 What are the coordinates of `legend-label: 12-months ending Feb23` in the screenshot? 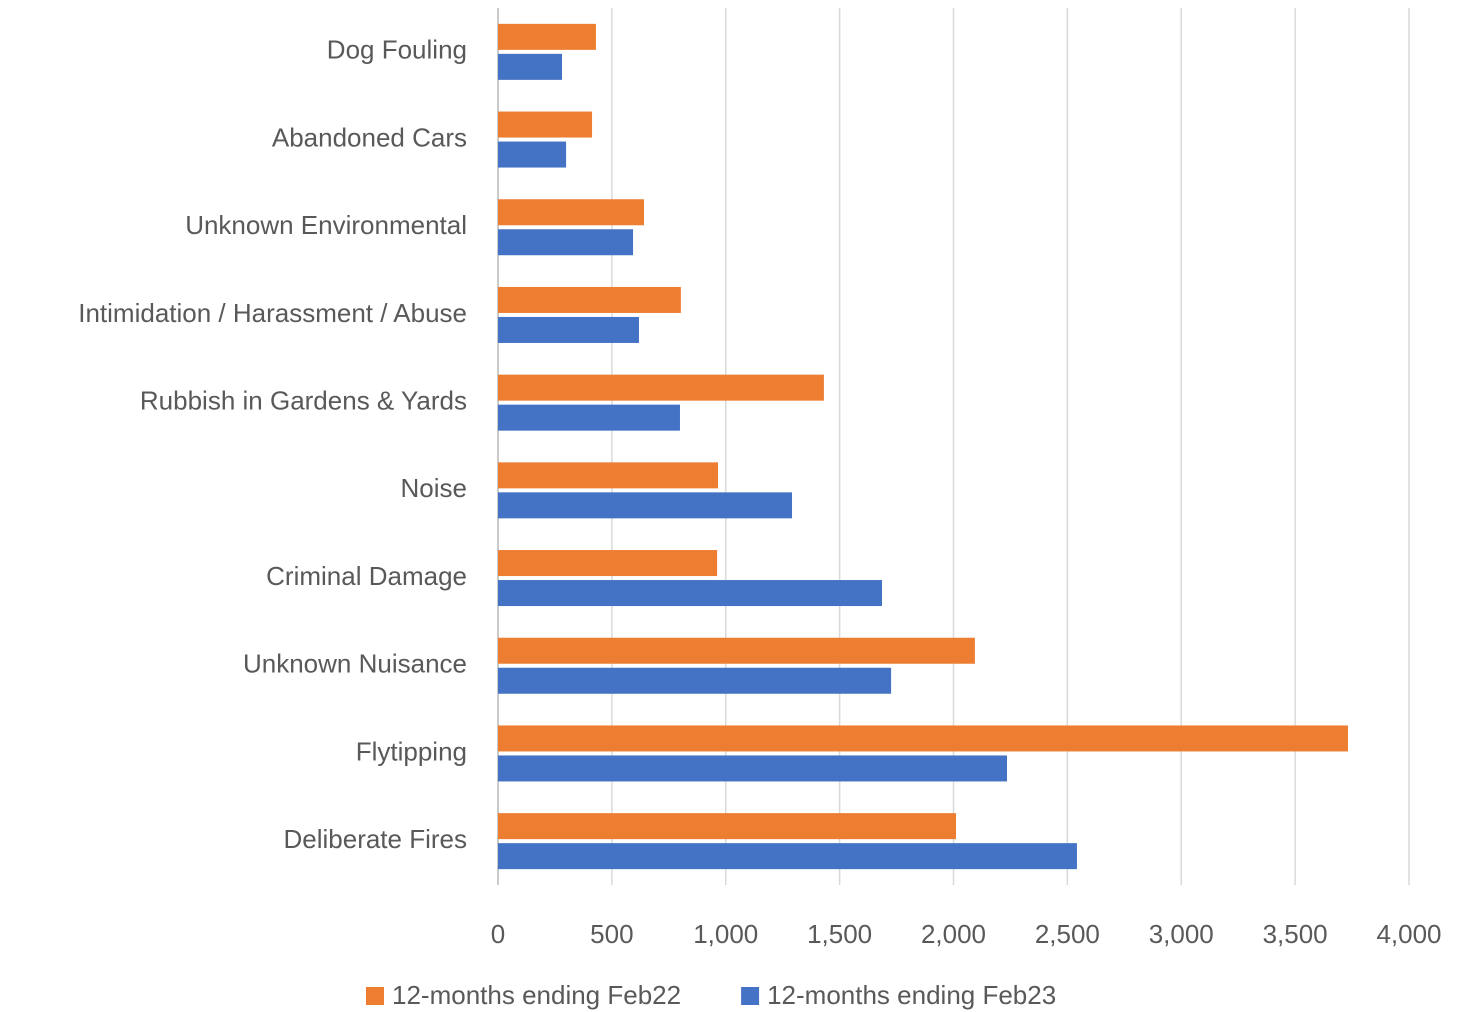 It's located at (911, 995).